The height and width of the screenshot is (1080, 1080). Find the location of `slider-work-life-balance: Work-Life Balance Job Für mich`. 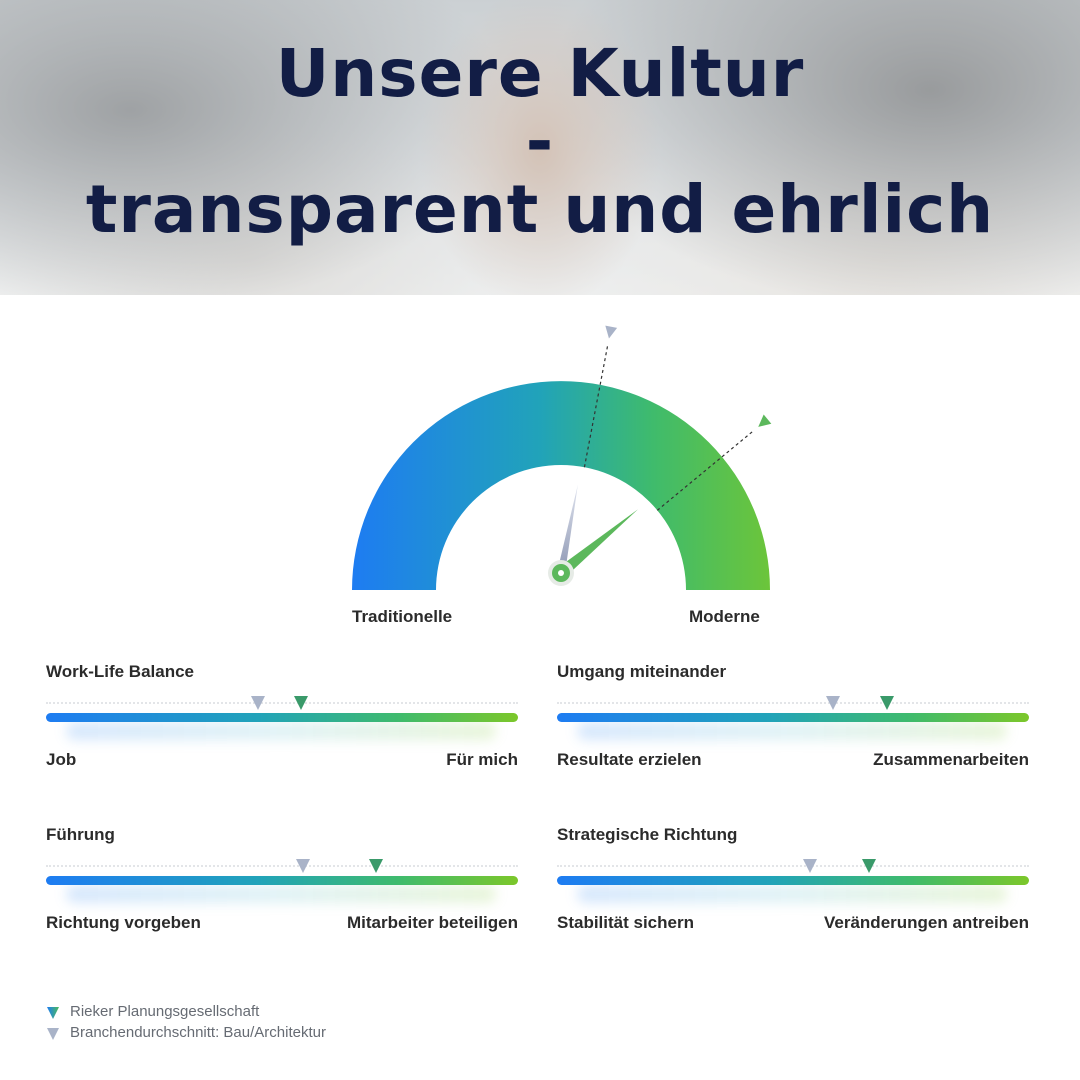

slider-work-life-balance: Work-Life Balance Job Für mich is located at coordinates (282, 727).